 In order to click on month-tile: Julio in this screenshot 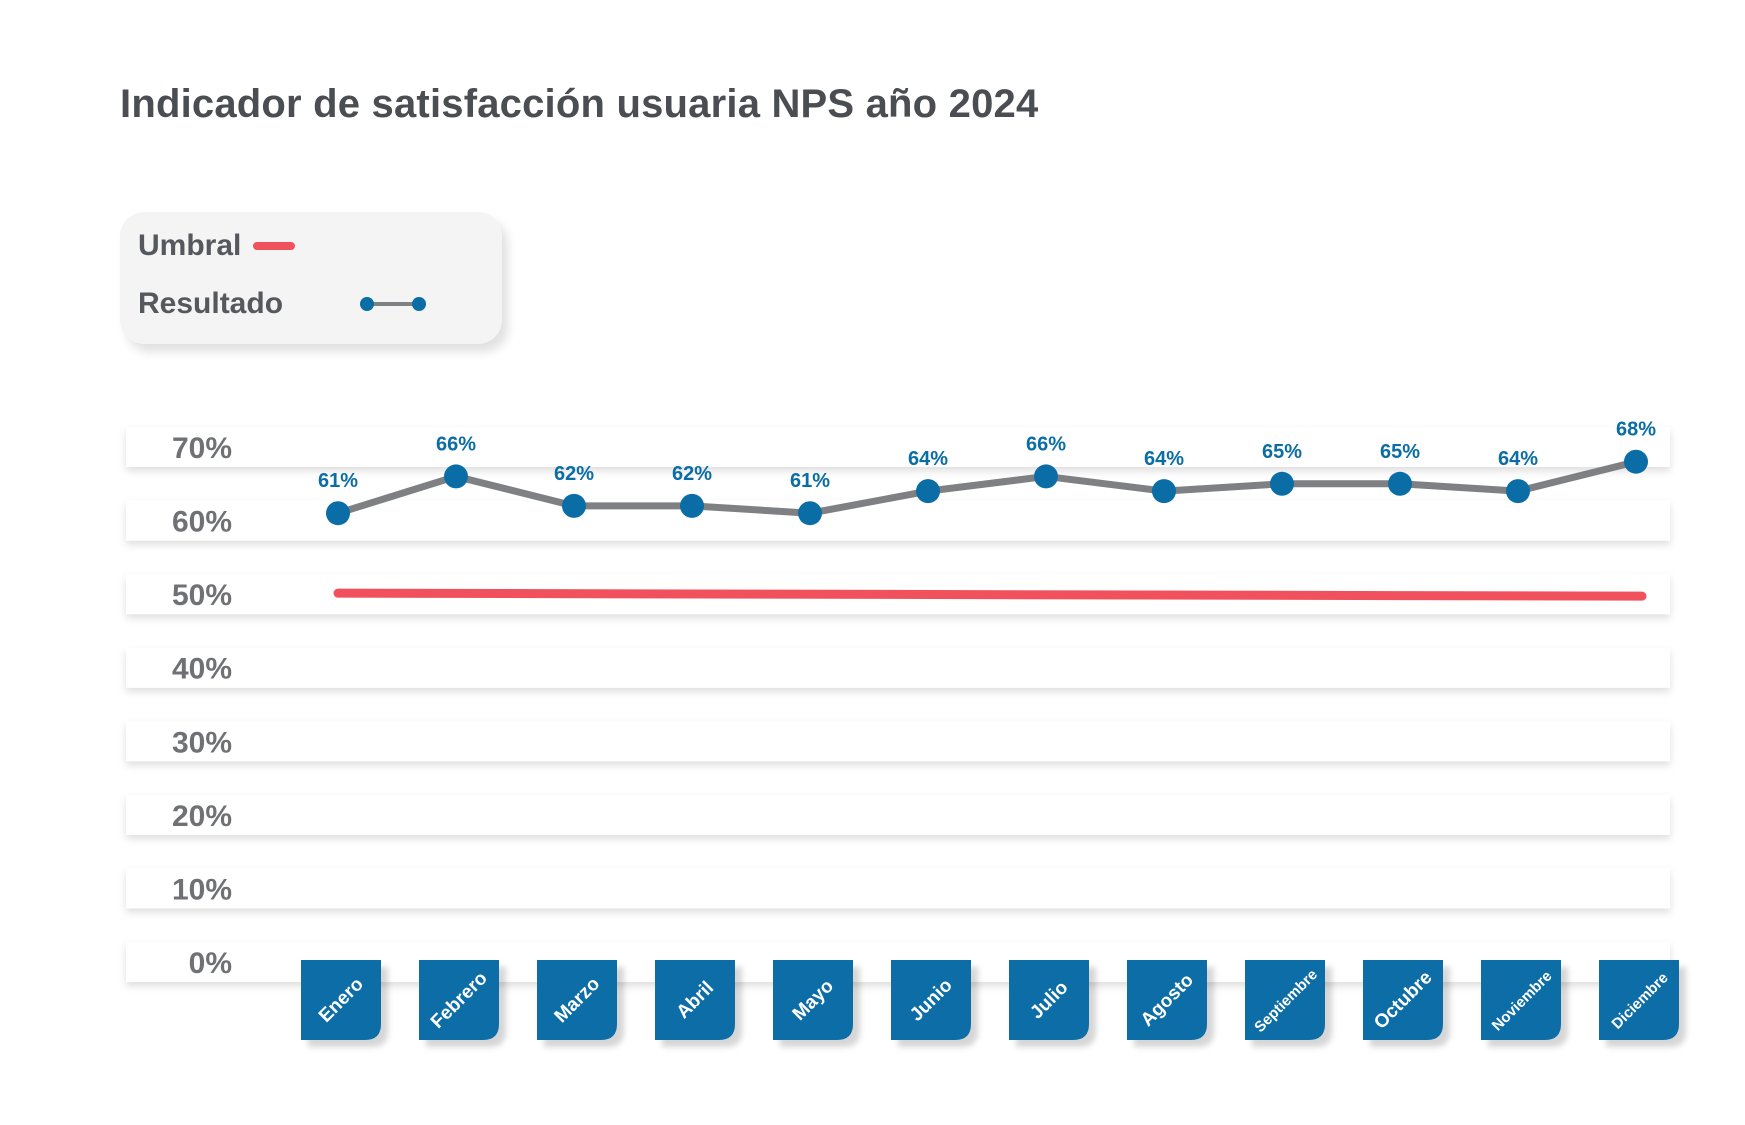, I will do `click(1049, 1000)`.